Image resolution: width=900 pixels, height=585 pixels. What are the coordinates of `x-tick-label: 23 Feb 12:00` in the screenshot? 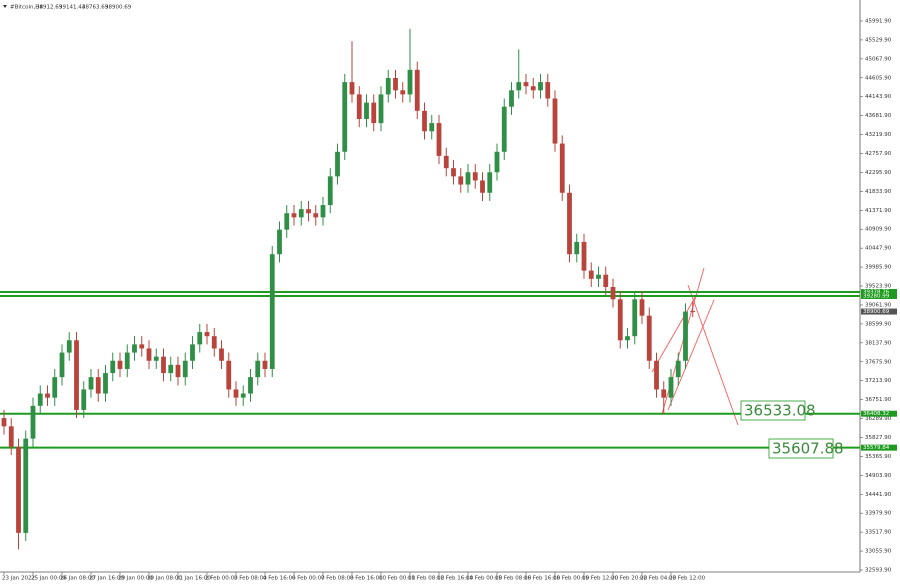 It's located at (687, 579).